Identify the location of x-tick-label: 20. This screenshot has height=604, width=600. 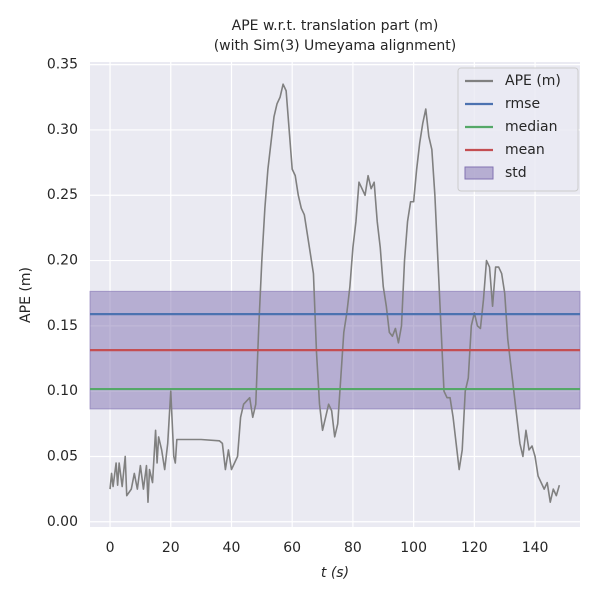
(171, 548).